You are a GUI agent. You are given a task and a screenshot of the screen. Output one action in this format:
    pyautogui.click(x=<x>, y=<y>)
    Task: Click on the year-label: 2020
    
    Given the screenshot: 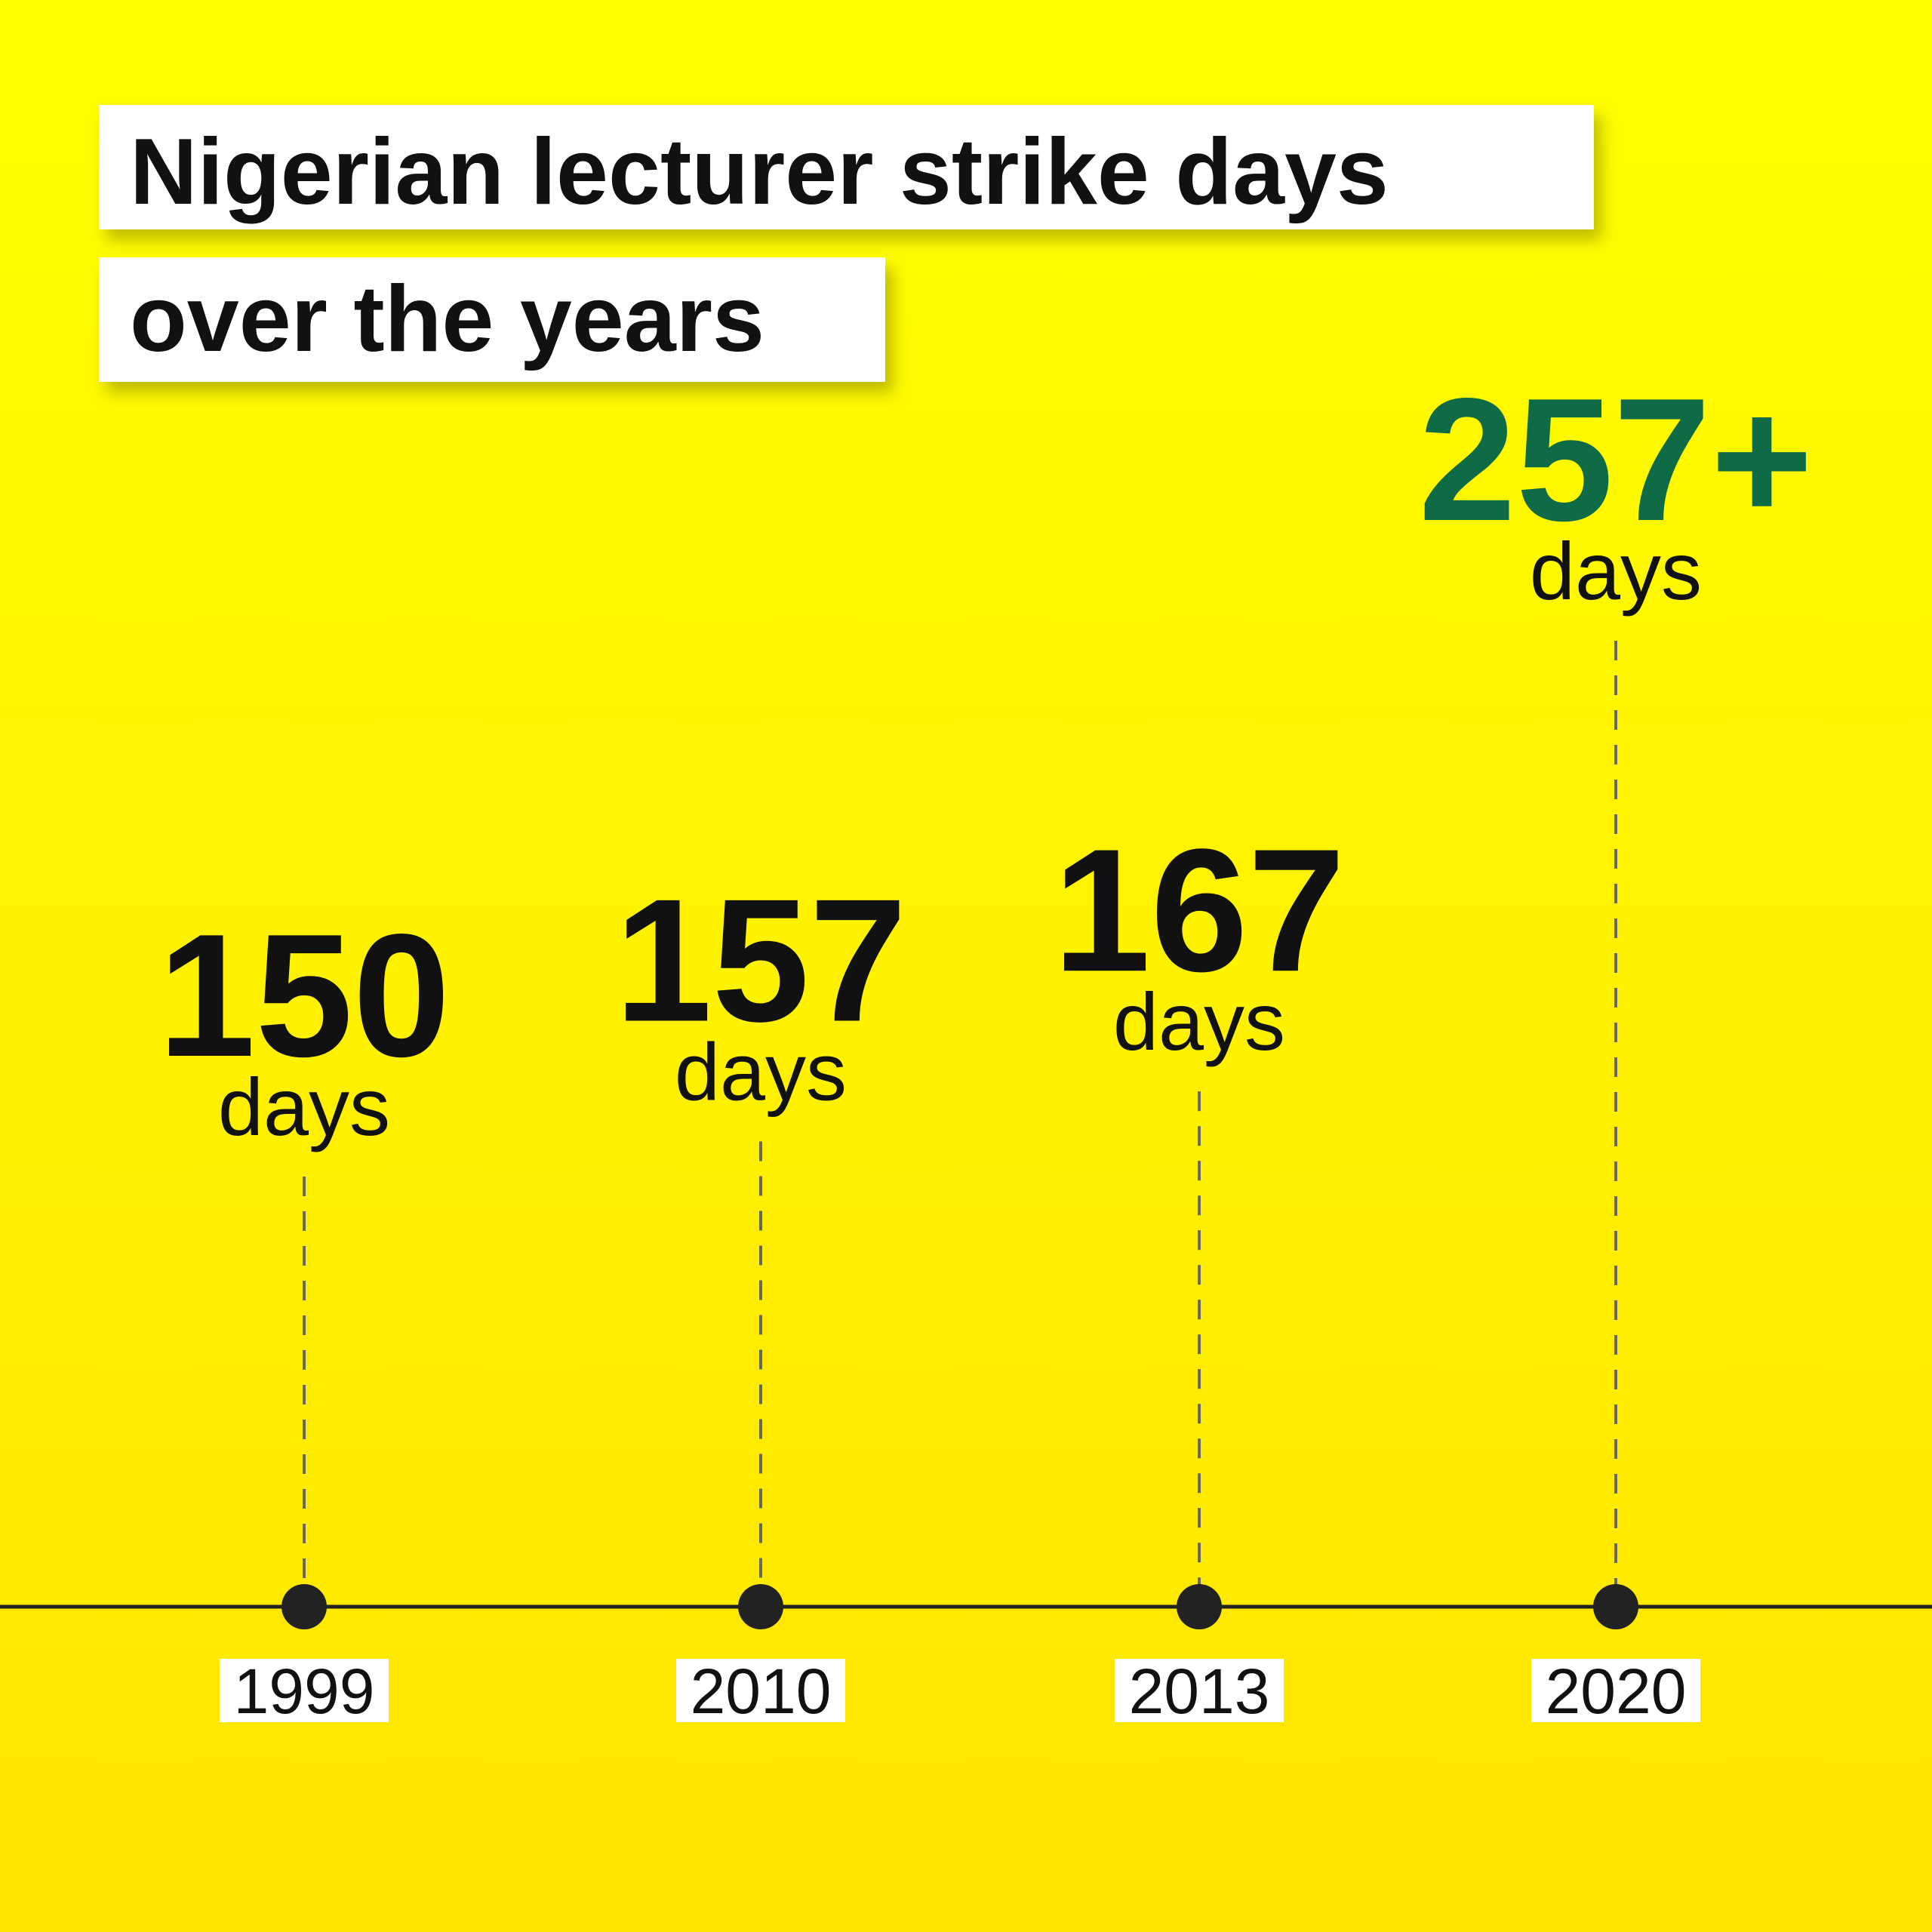 What is the action you would take?
    pyautogui.click(x=1616, y=1691)
    